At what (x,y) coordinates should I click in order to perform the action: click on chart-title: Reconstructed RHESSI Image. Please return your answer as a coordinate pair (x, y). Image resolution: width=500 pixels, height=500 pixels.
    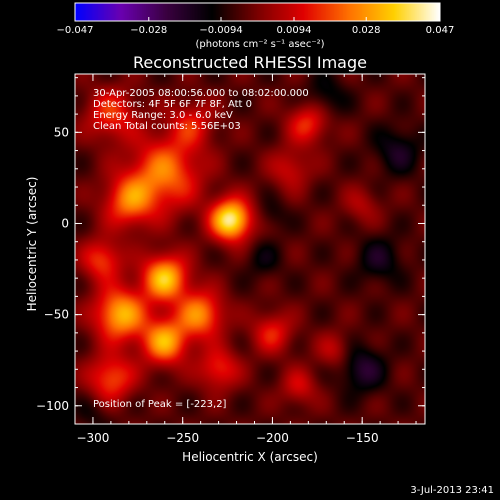
    Looking at the image, I should click on (250, 62).